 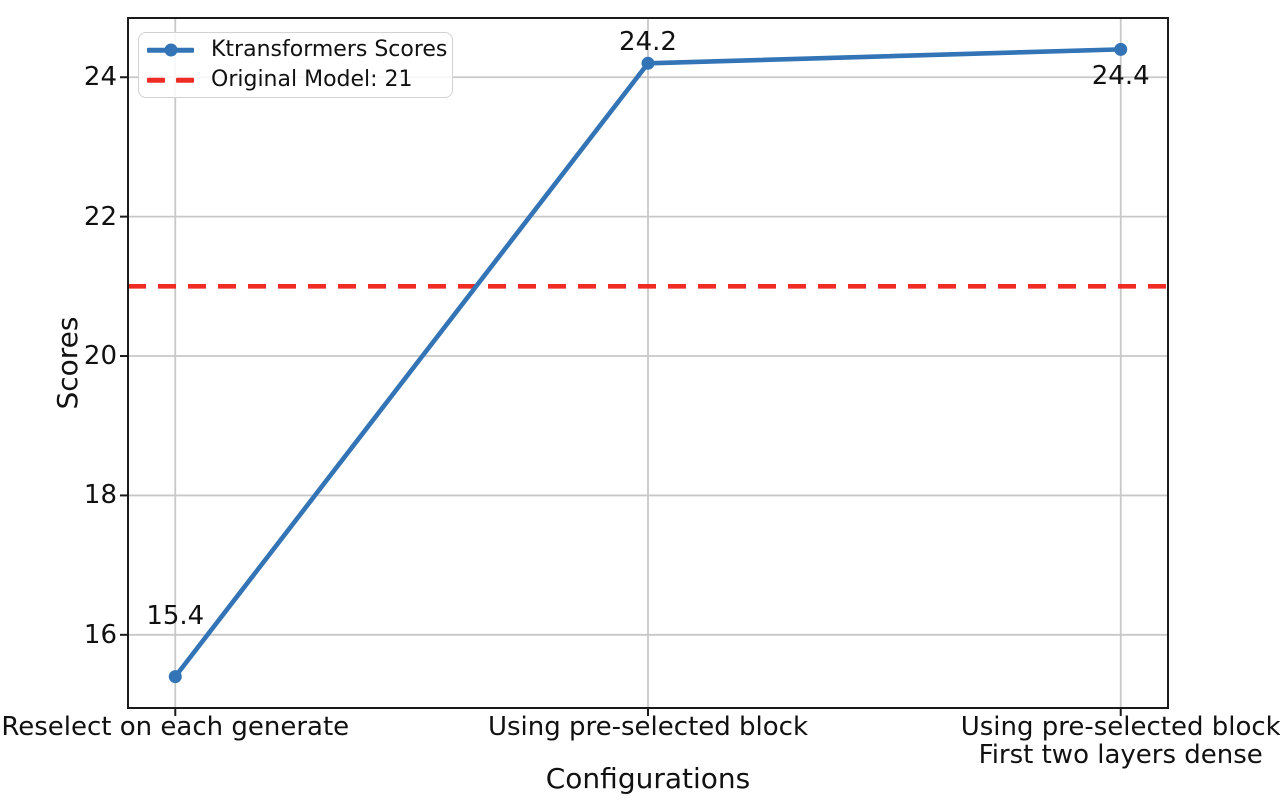 What do you see at coordinates (1120, 76) in the screenshot?
I see `point-value-label: 24.4` at bounding box center [1120, 76].